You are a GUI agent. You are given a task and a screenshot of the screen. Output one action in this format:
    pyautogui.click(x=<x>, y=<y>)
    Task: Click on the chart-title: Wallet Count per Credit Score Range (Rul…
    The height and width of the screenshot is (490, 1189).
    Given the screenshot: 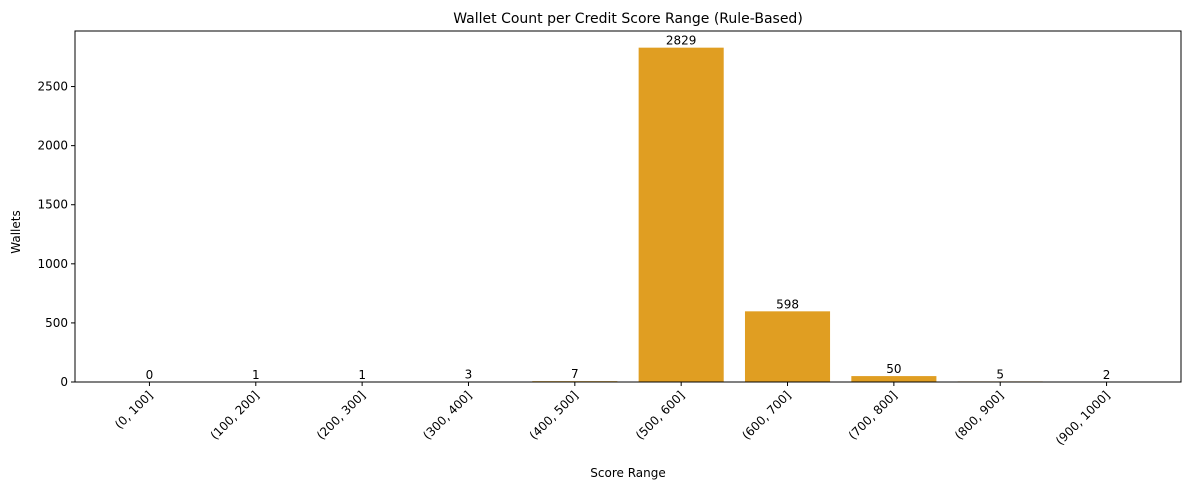 What is the action you would take?
    pyautogui.click(x=628, y=19)
    